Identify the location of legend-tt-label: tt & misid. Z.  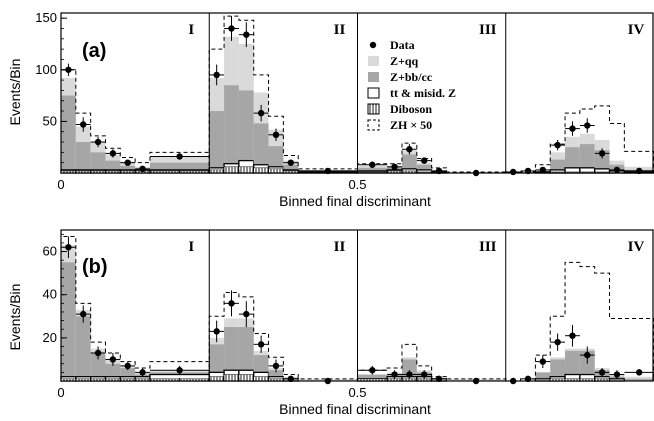
(423, 93).